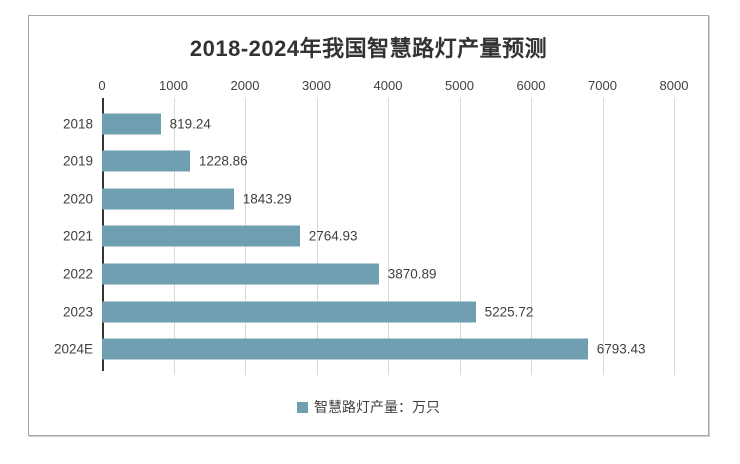 This screenshot has width=740, height=464. Describe the element at coordinates (368, 237) in the screenshot. I see `bar-row: 2021 2764.93` at that location.